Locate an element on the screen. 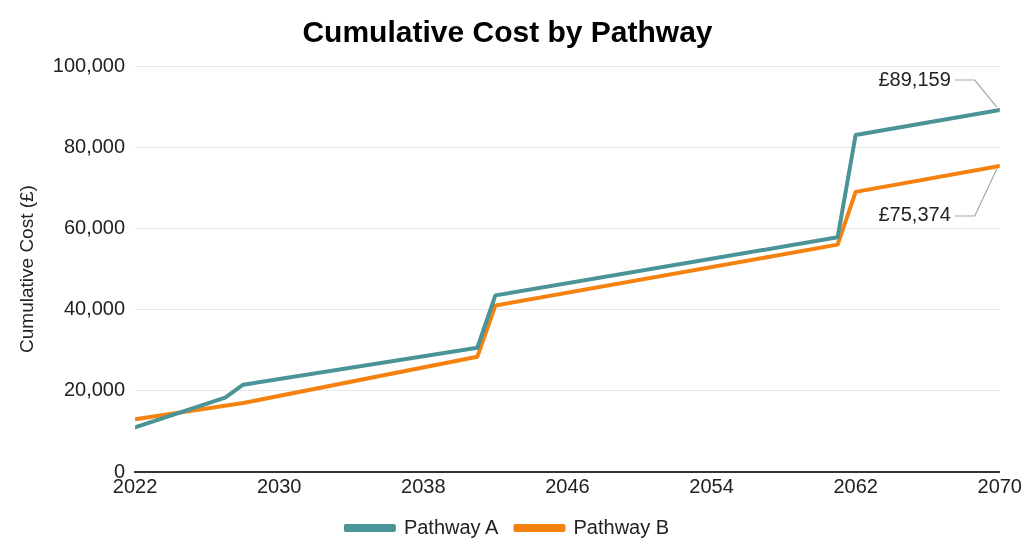 The width and height of the screenshot is (1033, 556). y-axis-title: Cumulative Cost (£) is located at coordinates (26, 269).